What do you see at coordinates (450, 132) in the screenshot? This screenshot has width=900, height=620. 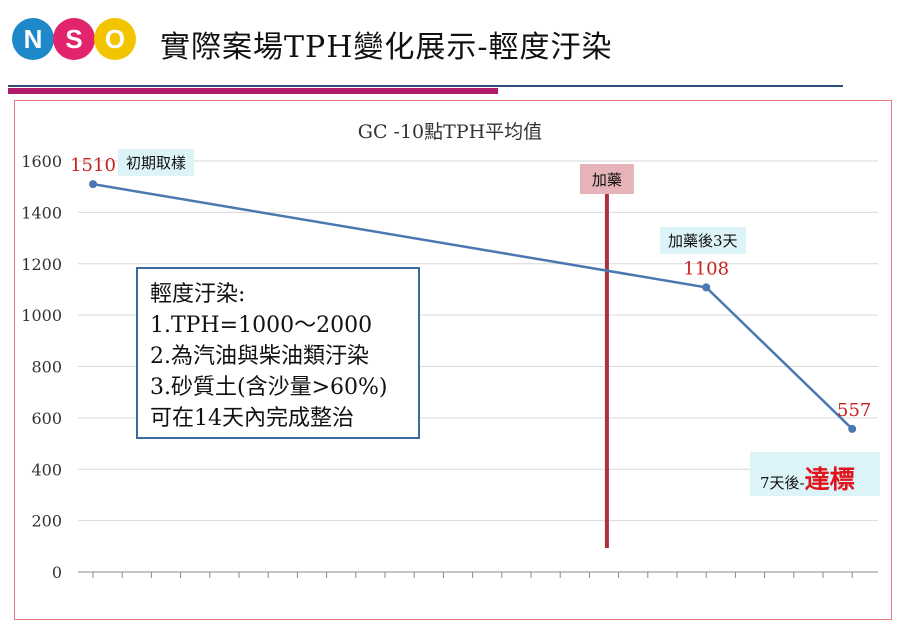 I see `chart-title: GC -10點TPH平均值` at bounding box center [450, 132].